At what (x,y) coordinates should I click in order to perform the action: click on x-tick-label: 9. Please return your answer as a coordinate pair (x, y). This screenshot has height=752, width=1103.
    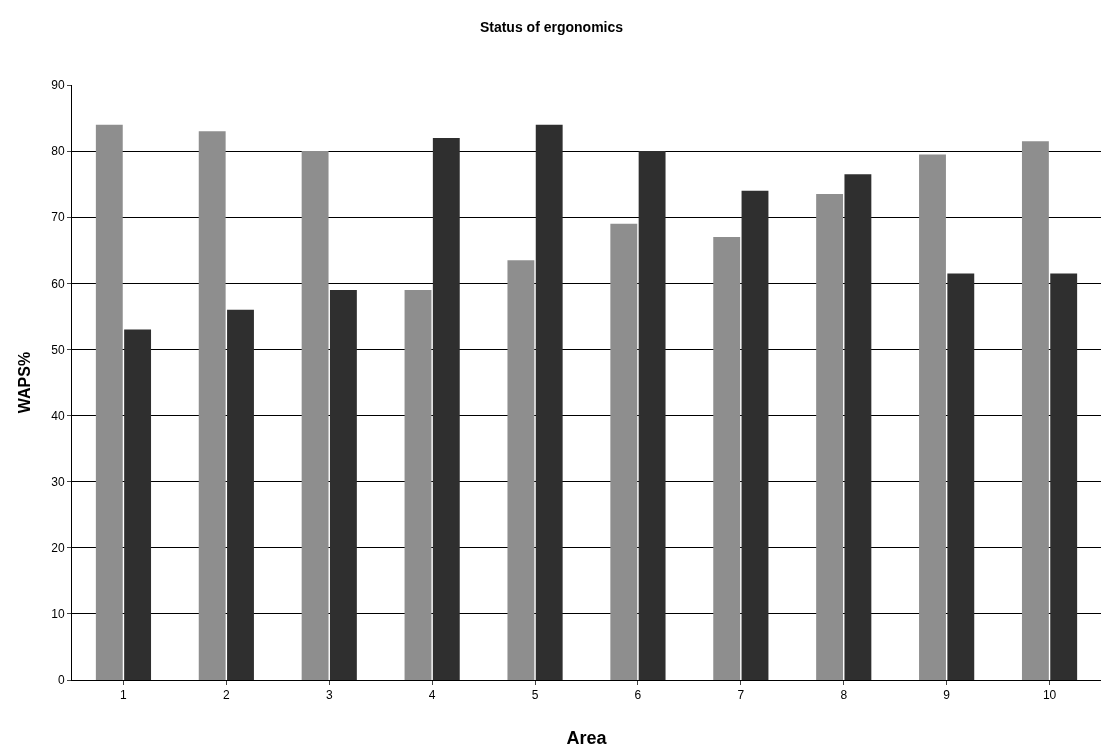
    Looking at the image, I should click on (947, 695).